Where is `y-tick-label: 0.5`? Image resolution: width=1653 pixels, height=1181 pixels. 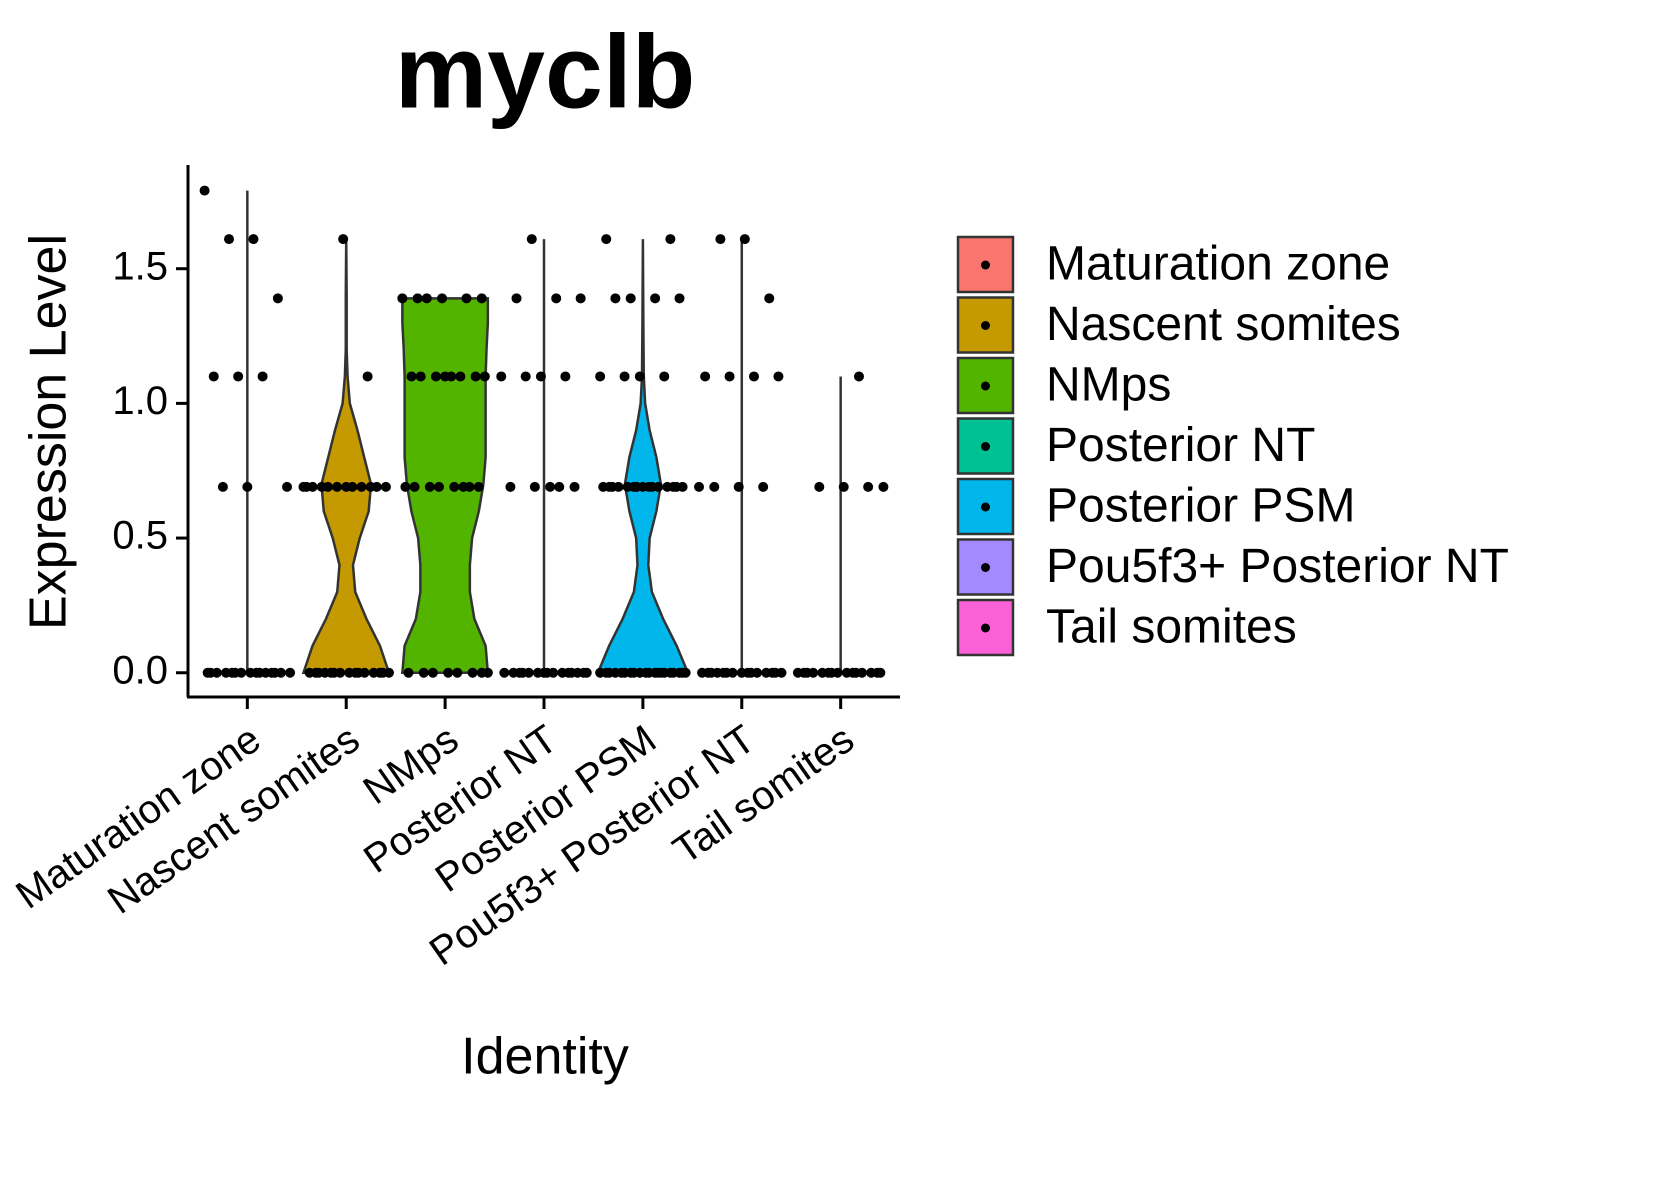
y-tick-label: 0.5 is located at coordinates (140, 536).